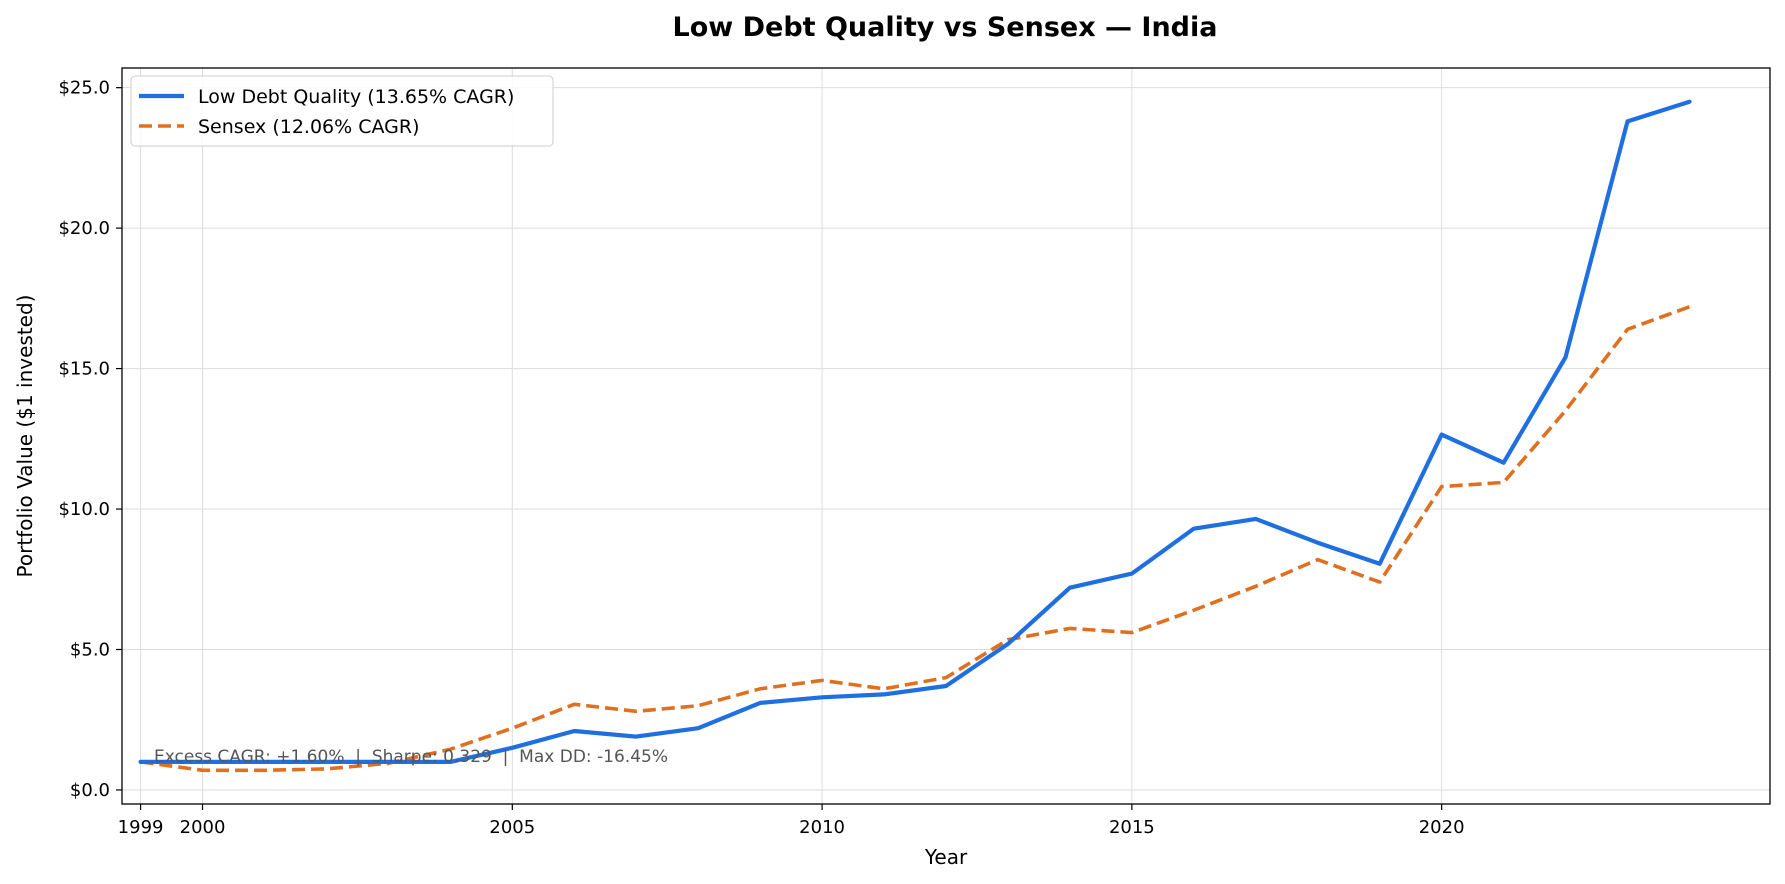  What do you see at coordinates (90, 790) in the screenshot?
I see `y-tick-label: $0.0` at bounding box center [90, 790].